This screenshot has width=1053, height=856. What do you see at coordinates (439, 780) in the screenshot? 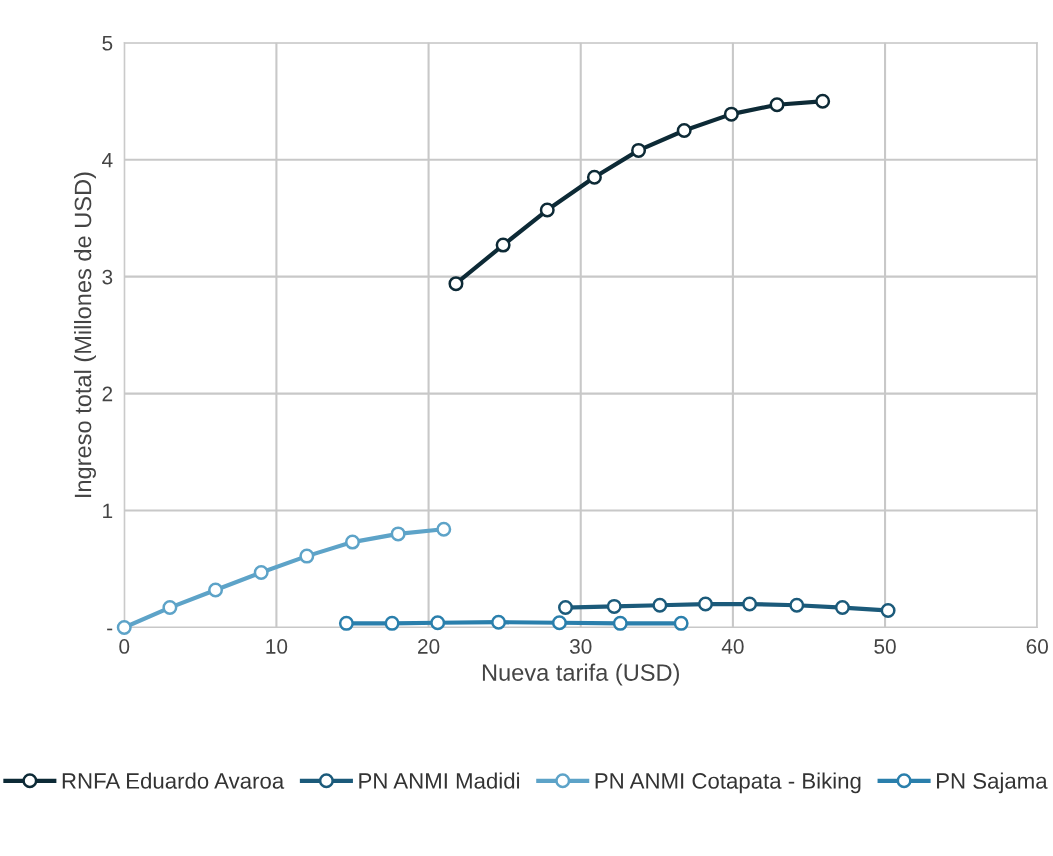
I see `legend-label: PN ANMI Madidi` at bounding box center [439, 780].